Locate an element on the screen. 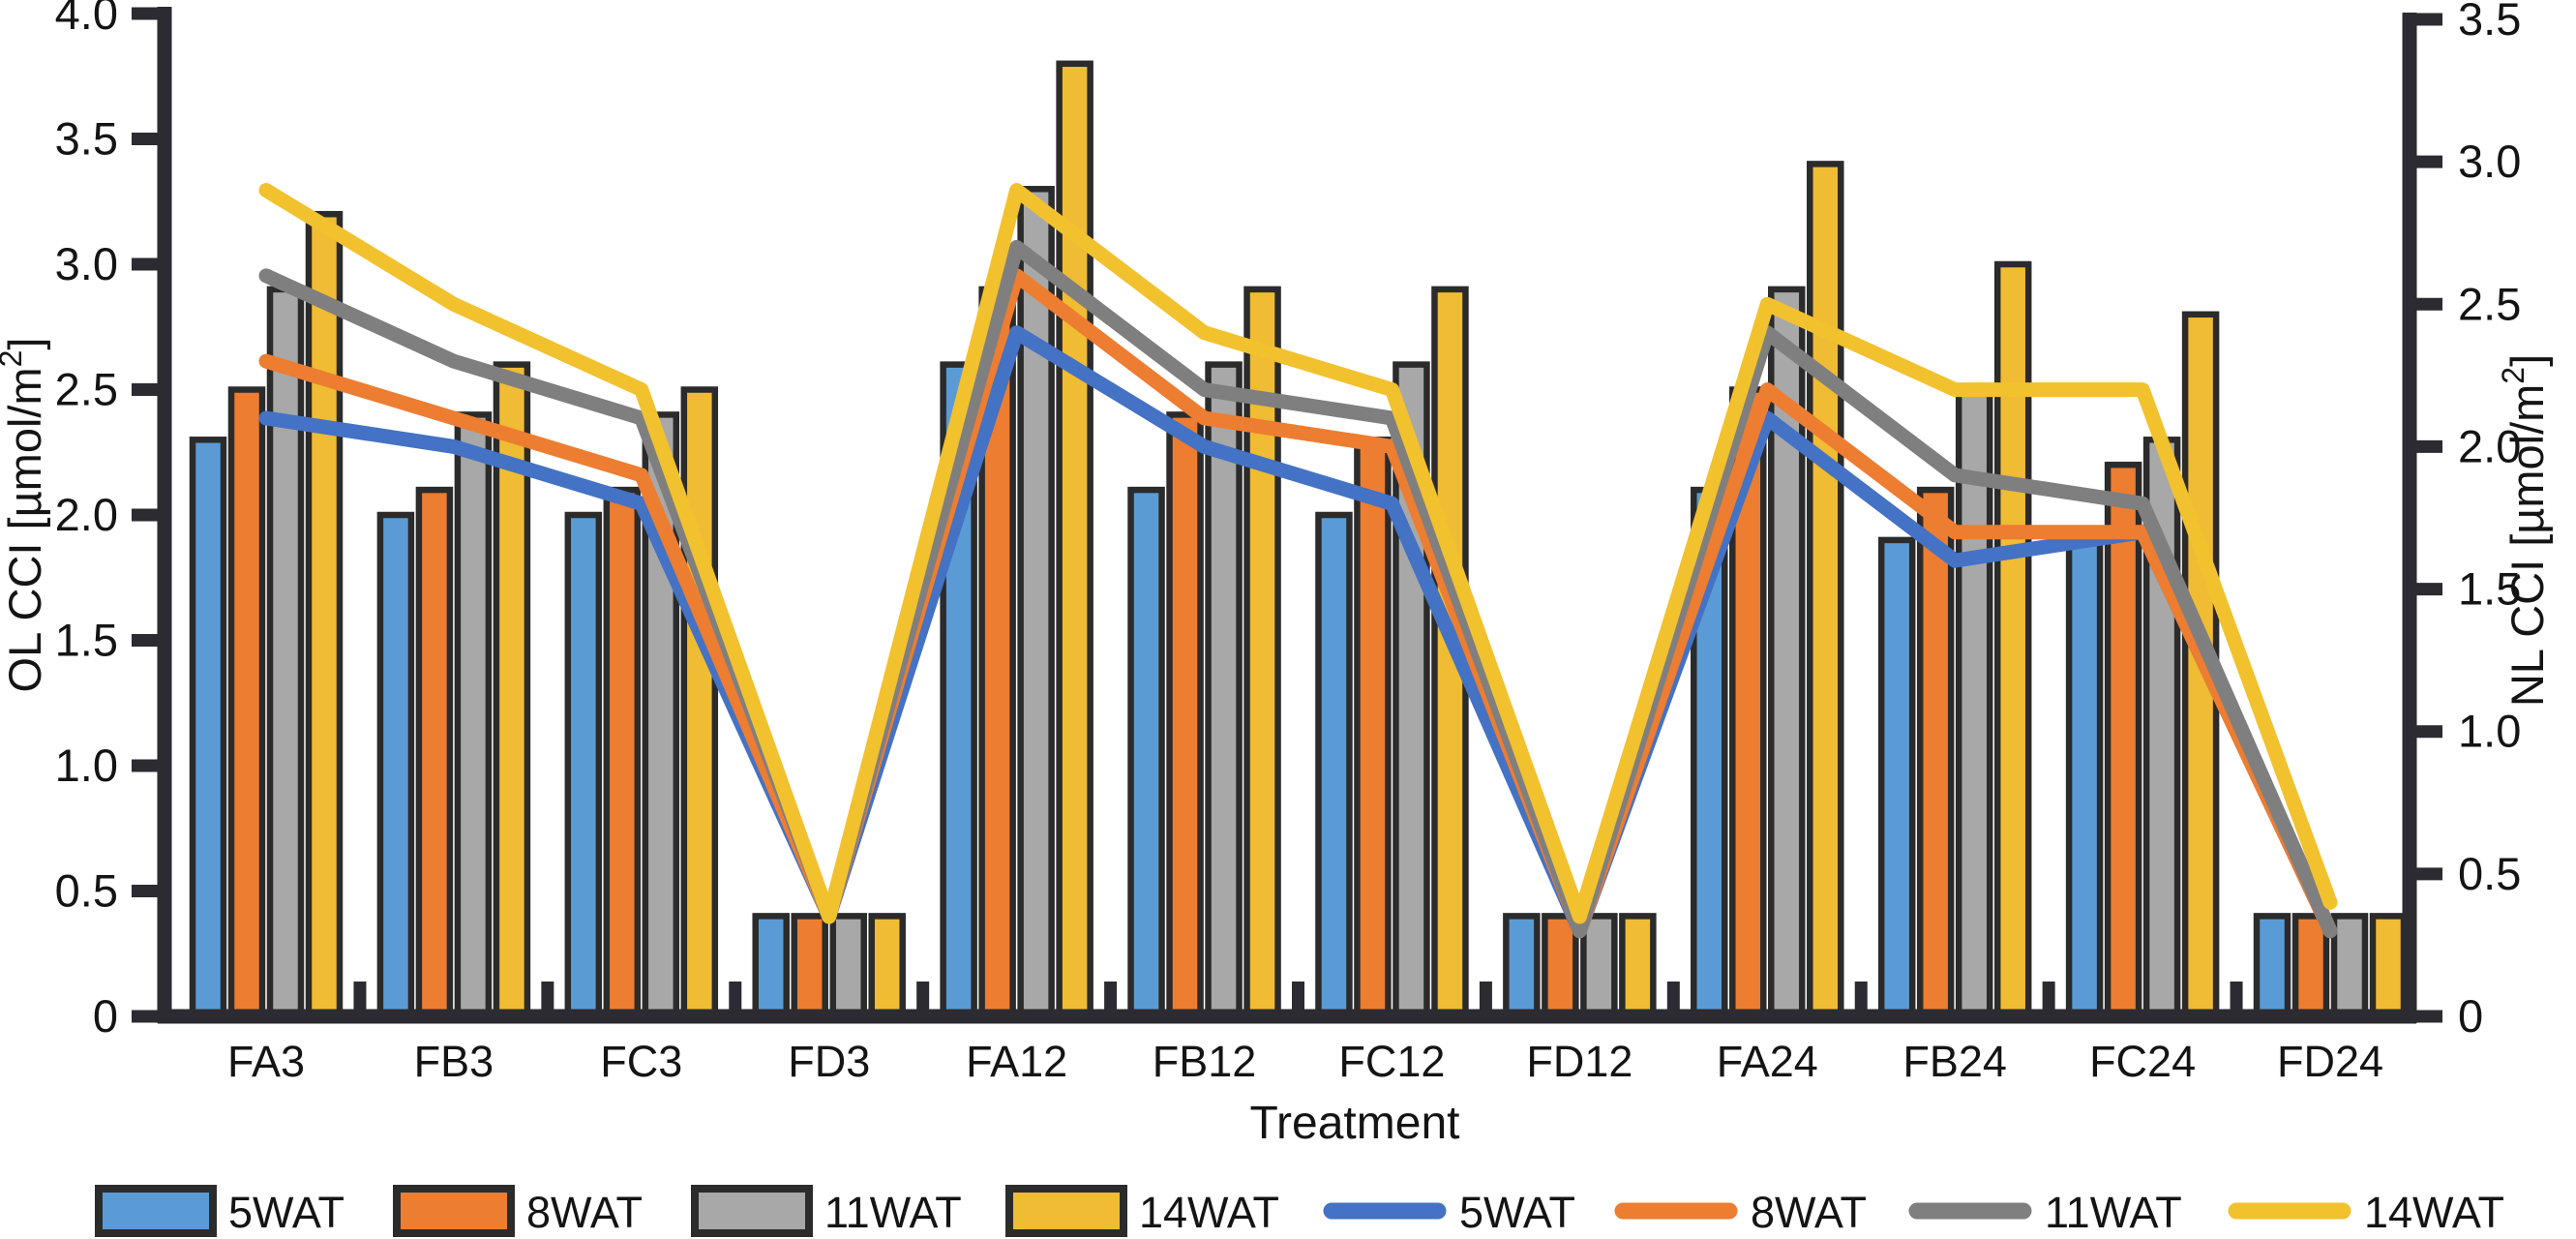  x-category-label: FC24 is located at coordinates (2142, 1061).